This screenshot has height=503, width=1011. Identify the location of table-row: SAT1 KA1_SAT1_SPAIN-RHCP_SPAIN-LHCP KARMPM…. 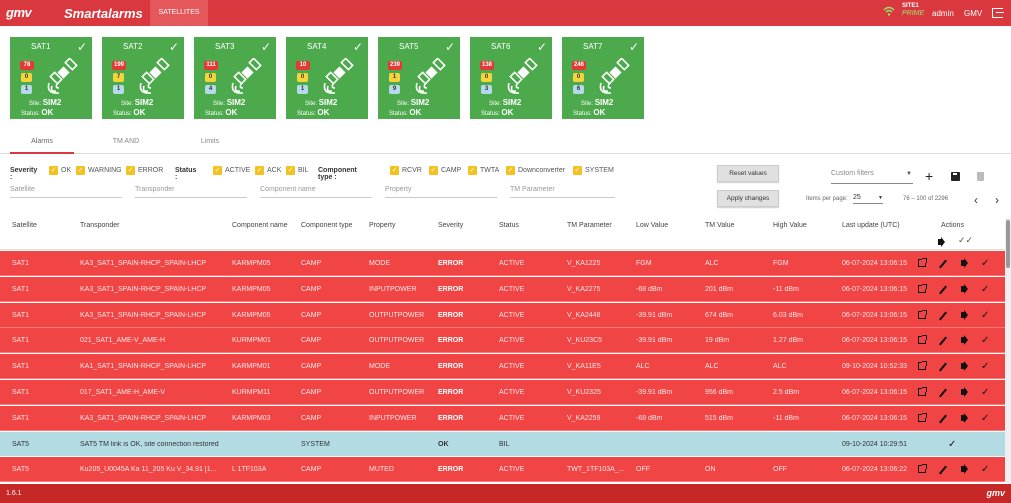
(502, 367).